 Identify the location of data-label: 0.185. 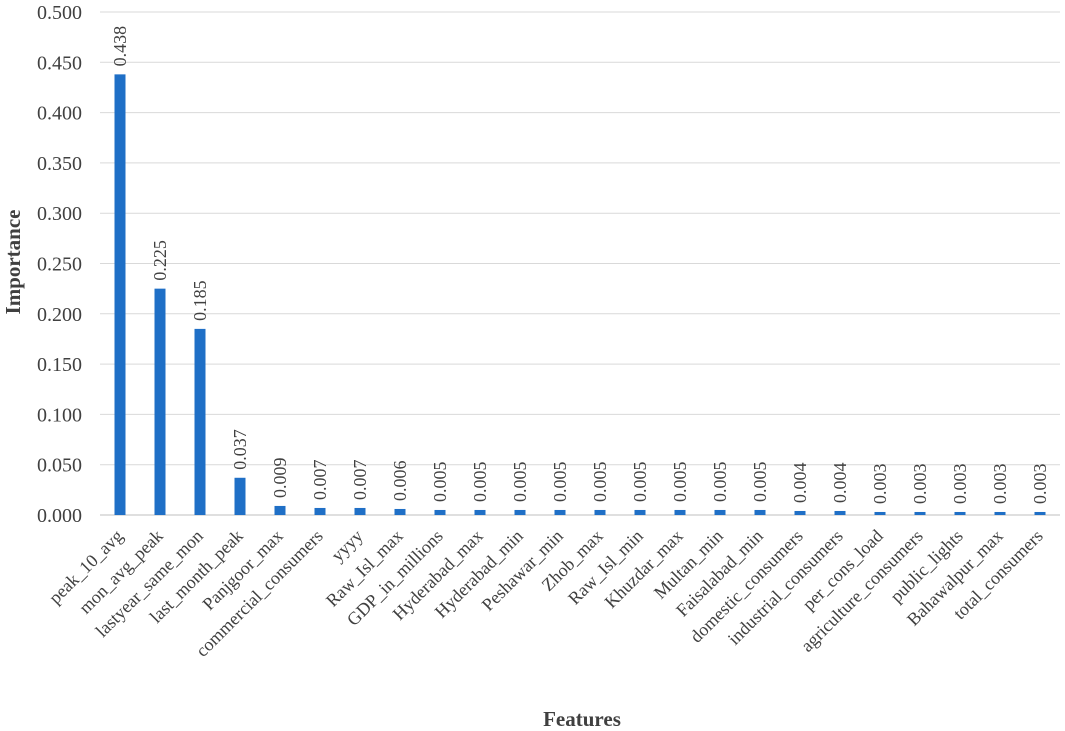
(200, 300).